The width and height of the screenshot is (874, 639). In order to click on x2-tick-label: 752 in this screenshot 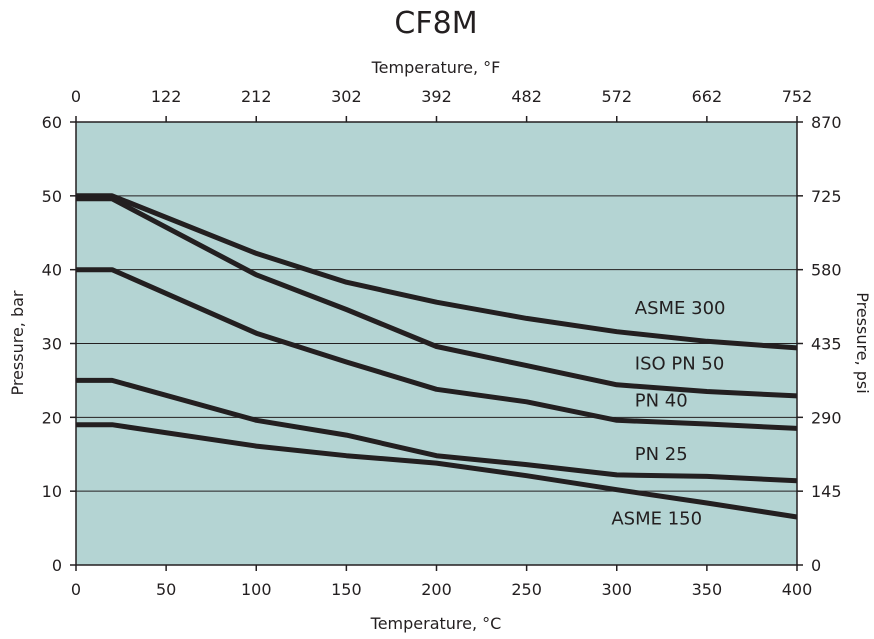, I will do `click(797, 96)`.